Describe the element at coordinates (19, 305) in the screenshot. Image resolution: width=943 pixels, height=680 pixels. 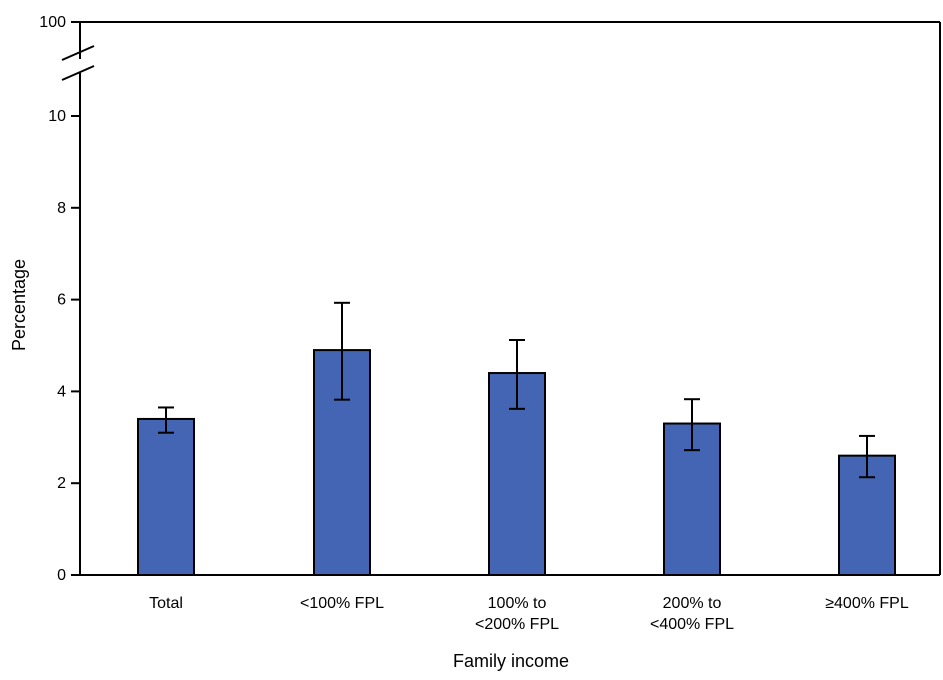
I see `y-axis-title: Percentage` at that location.